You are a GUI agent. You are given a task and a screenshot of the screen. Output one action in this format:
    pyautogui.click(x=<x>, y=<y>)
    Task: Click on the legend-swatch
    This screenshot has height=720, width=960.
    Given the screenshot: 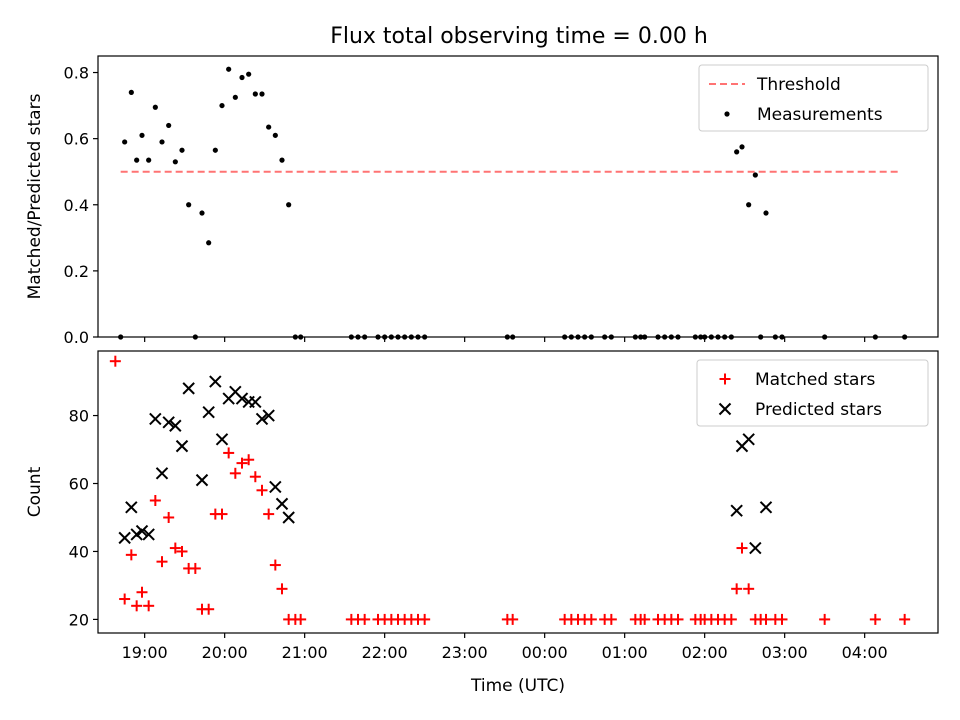 What is the action you would take?
    pyautogui.click(x=727, y=114)
    